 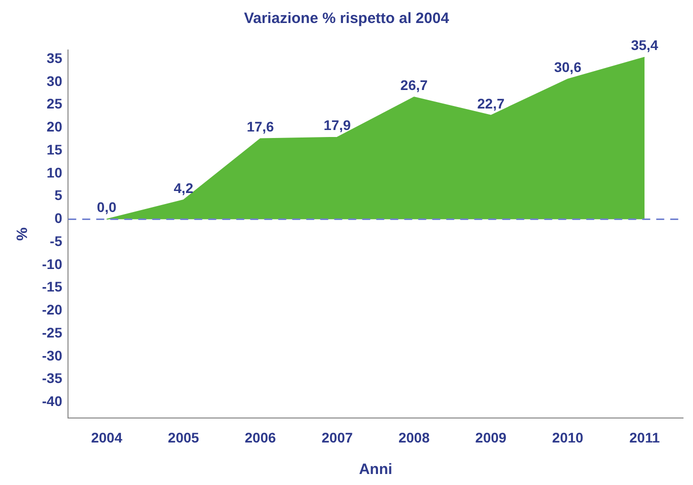 What do you see at coordinates (54, 104) in the screenshot?
I see `y-tick-label: 25` at bounding box center [54, 104].